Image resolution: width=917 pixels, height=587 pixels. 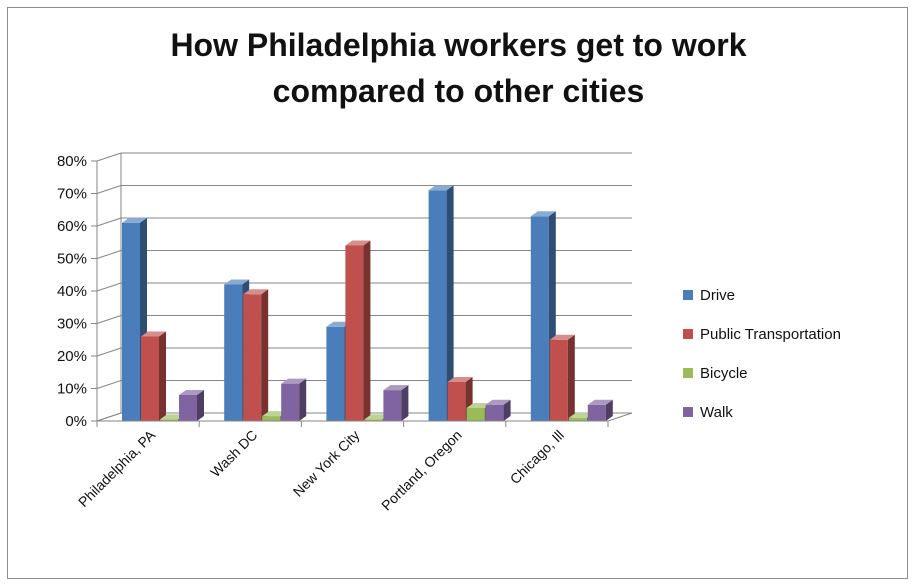 I want to click on y-tick-label: 30%, so click(x=72, y=324).